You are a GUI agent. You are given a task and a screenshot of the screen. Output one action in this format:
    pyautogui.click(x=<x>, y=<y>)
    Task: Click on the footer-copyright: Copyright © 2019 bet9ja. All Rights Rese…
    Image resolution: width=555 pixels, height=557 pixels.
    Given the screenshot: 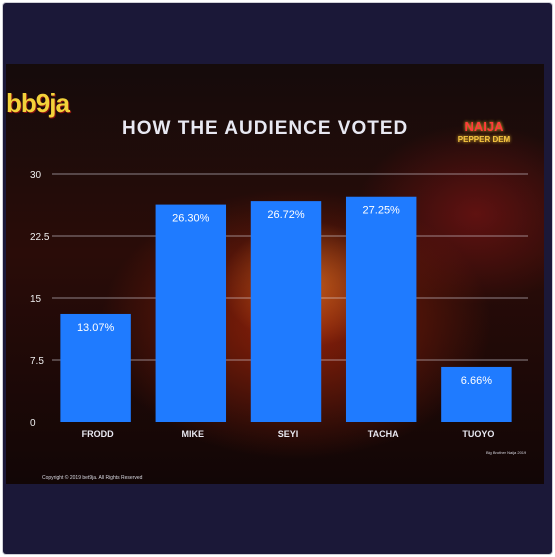 What is the action you would take?
    pyautogui.click(x=92, y=478)
    